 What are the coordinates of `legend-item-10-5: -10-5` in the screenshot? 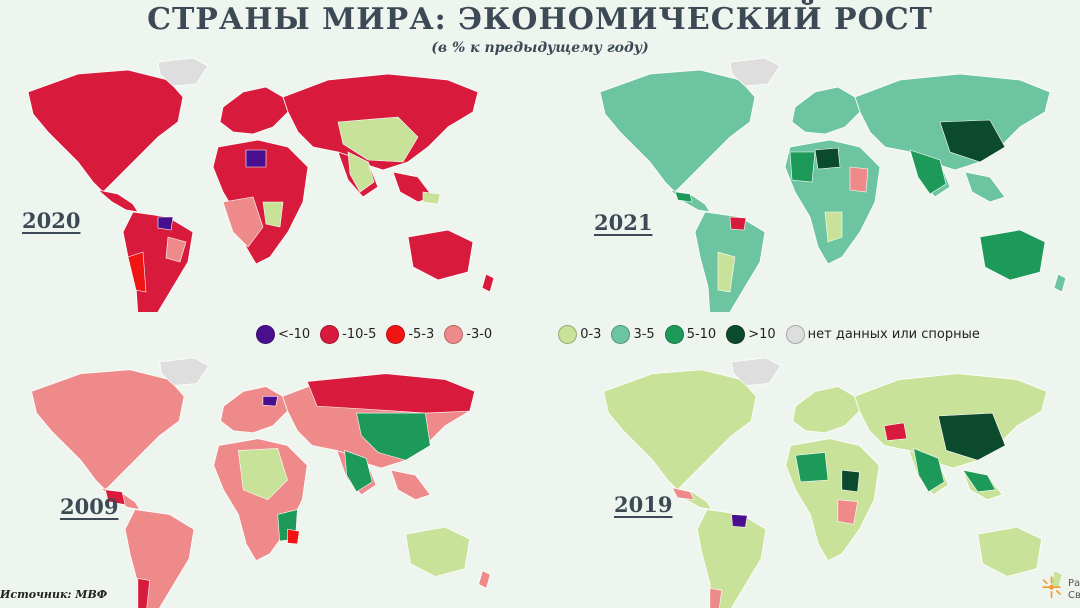 It's located at (348, 334).